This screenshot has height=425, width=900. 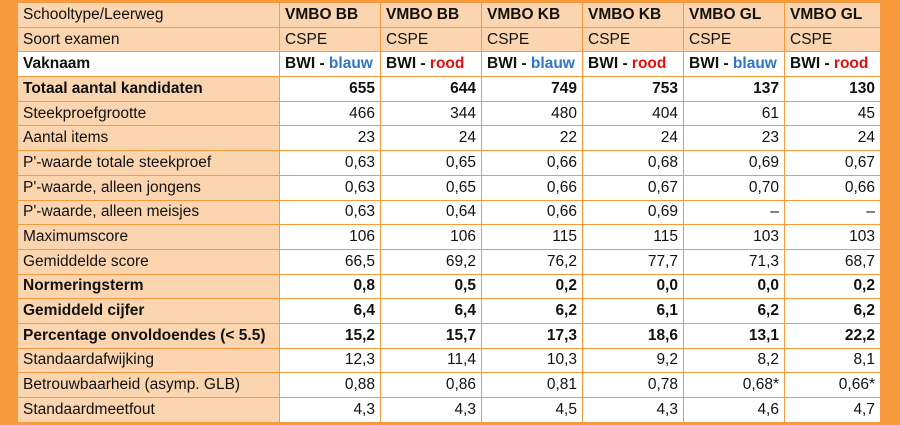 What do you see at coordinates (431, 89) in the screenshot?
I see `value-cell: 644` at bounding box center [431, 89].